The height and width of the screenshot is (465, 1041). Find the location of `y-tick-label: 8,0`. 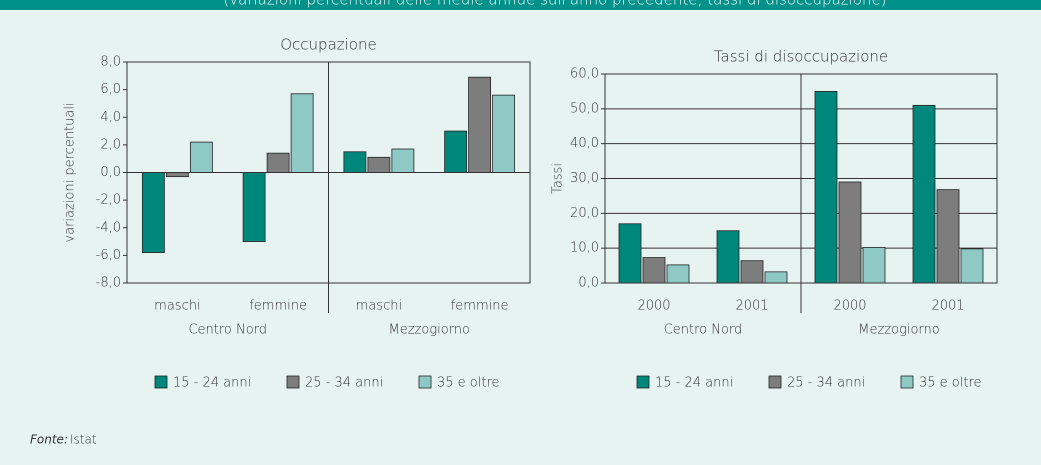

y-tick-label: 8,0 is located at coordinates (110, 62).